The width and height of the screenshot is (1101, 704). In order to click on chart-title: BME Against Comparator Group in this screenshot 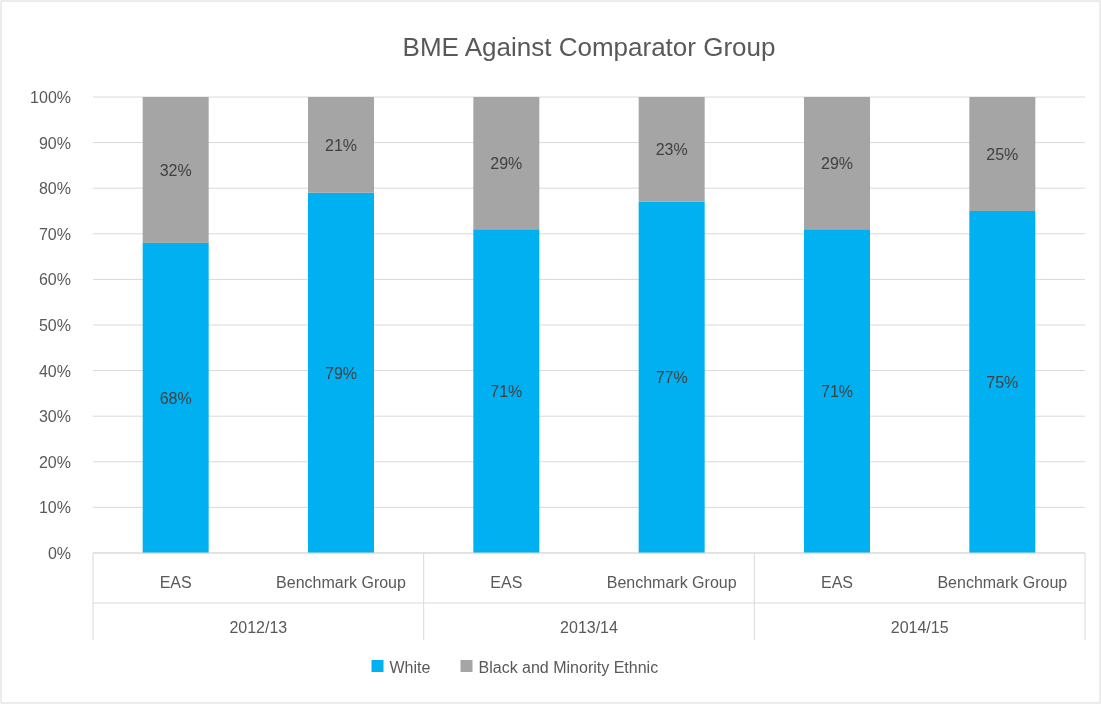, I will do `click(589, 47)`.